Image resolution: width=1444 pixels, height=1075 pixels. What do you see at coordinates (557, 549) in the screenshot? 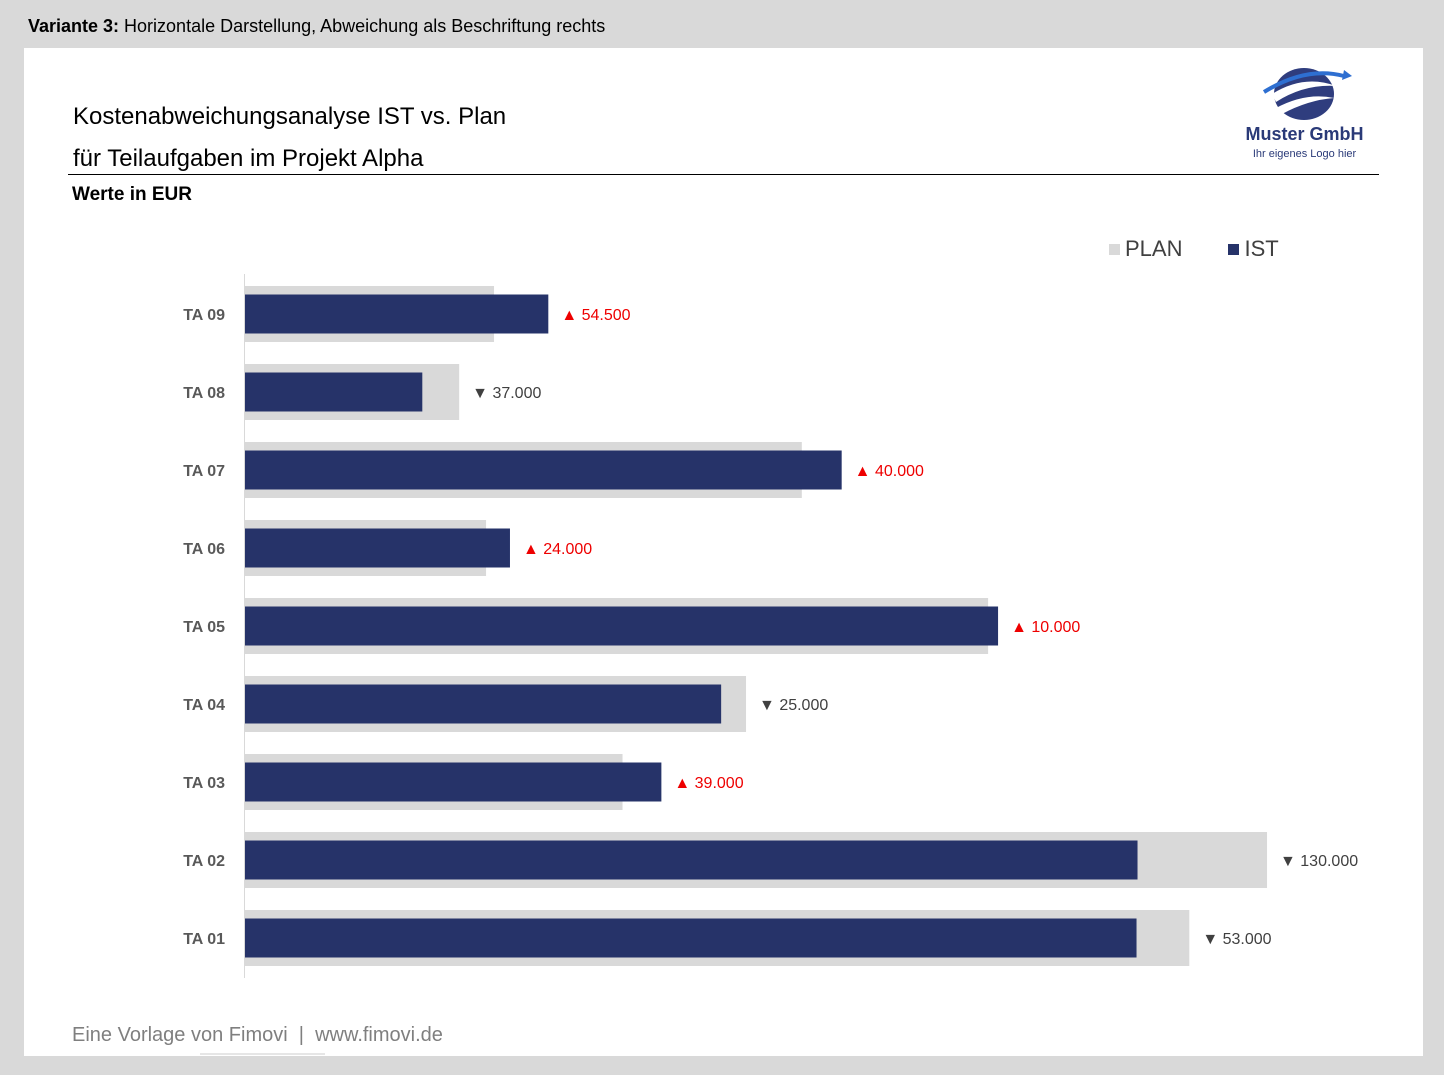
I see `deviation-label: ▲ 24.000` at bounding box center [557, 549].